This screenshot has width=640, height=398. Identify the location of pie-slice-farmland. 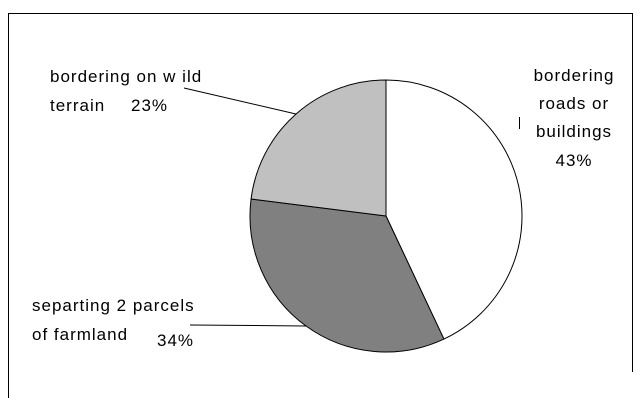
(347, 275).